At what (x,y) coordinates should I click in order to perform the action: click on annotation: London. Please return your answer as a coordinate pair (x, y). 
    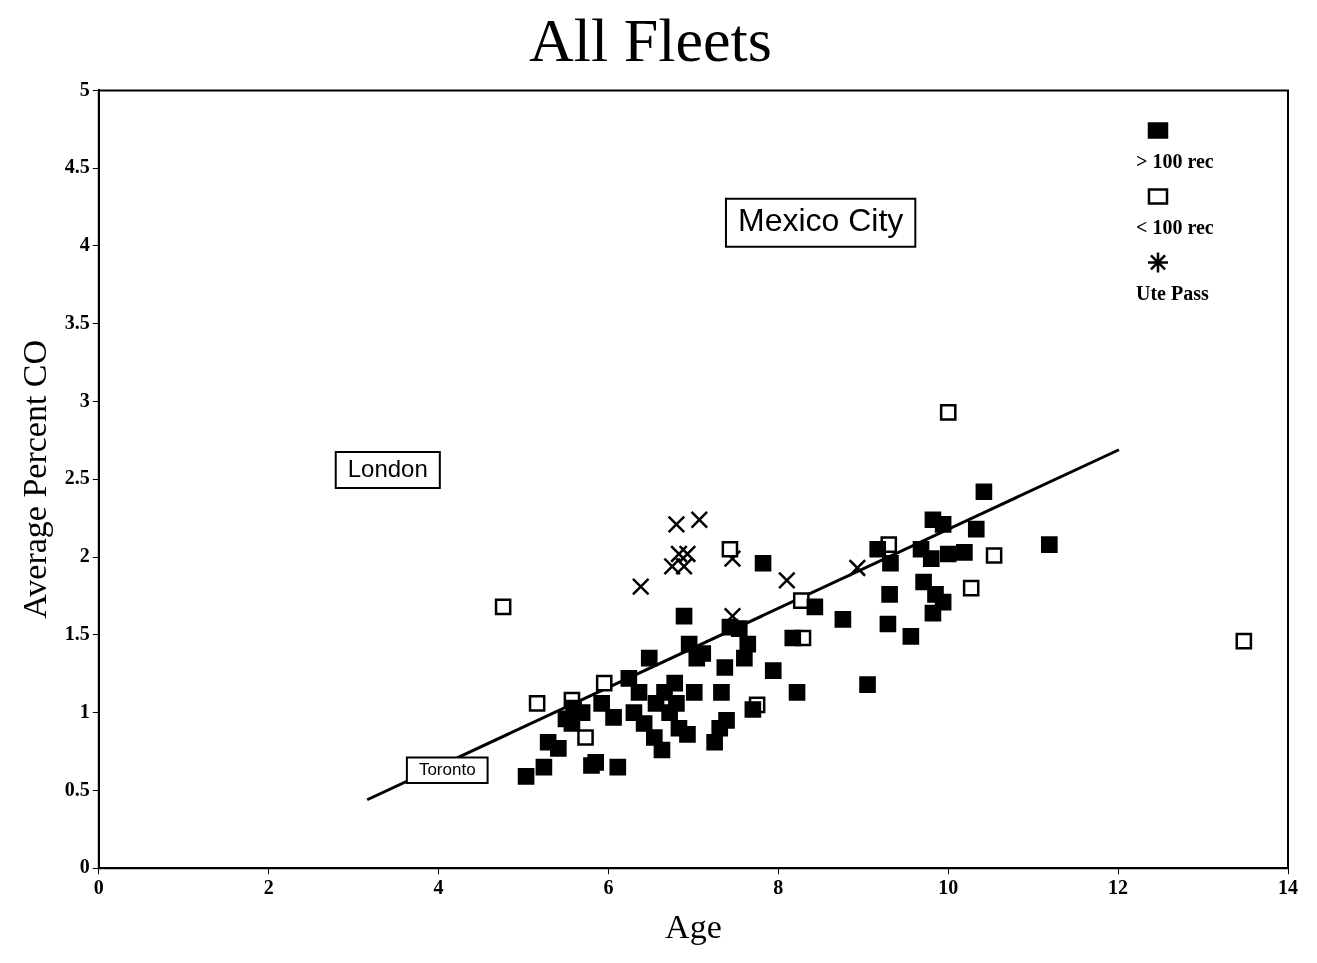
    Looking at the image, I should click on (387, 468).